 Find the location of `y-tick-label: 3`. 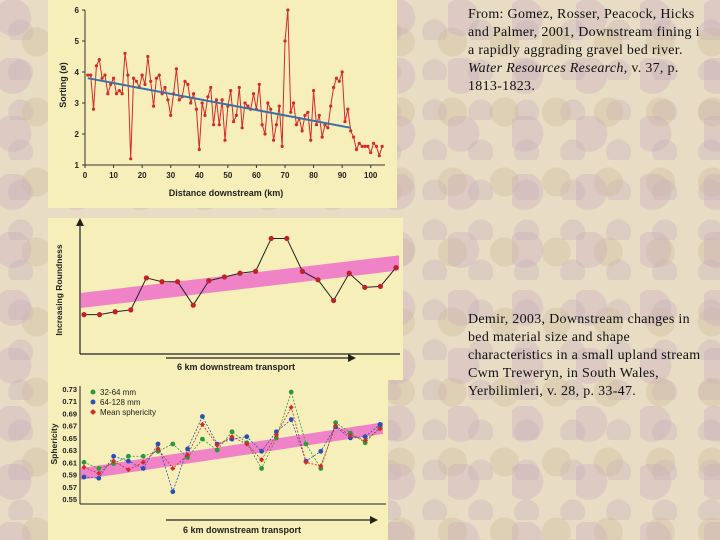

y-tick-label: 3 is located at coordinates (77, 103).